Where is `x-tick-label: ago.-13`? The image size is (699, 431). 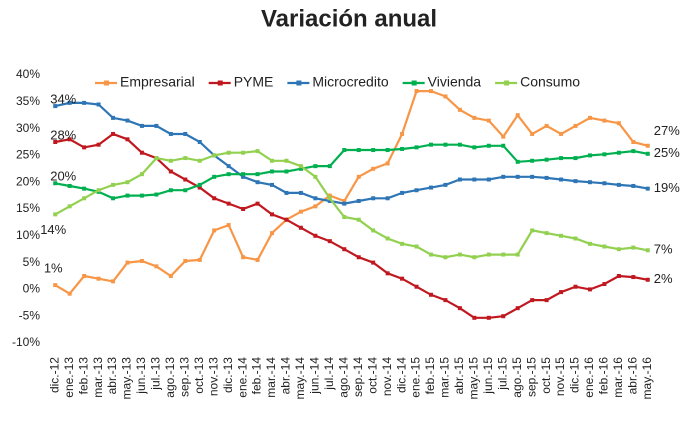
x-tick-label: ago.-13 is located at coordinates (170, 377).